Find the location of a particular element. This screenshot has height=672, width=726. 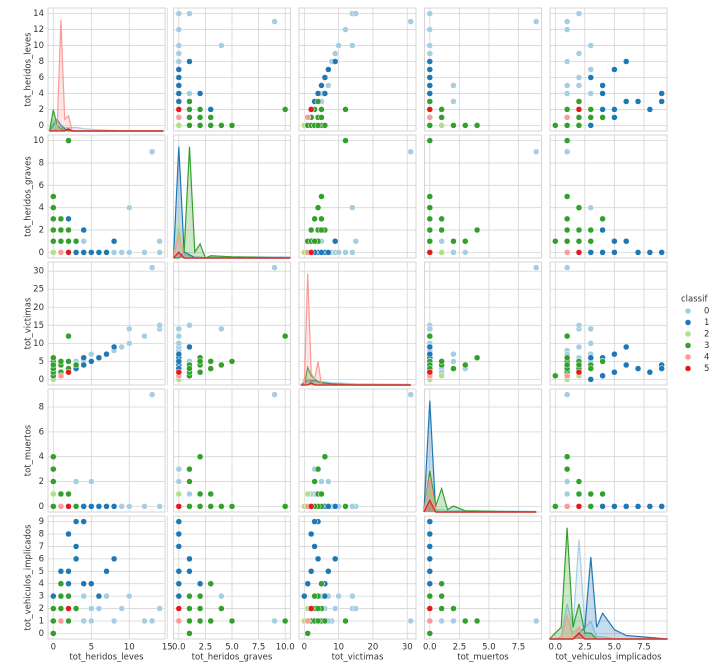

x-tick-label: 0.0 is located at coordinates (556, 648).